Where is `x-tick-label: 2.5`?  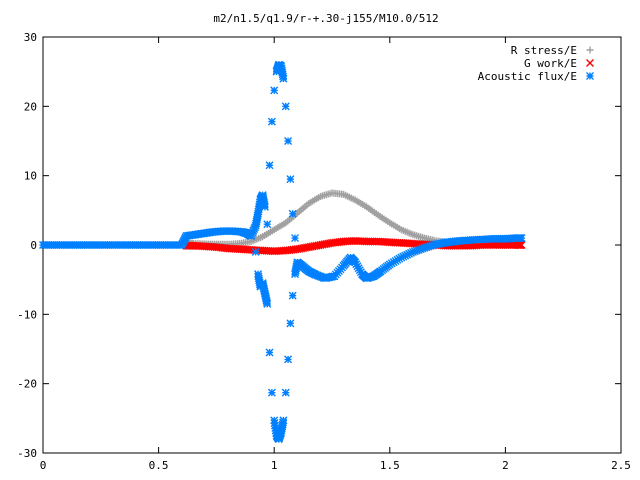
x-tick-label: 2.5 is located at coordinates (621, 465).